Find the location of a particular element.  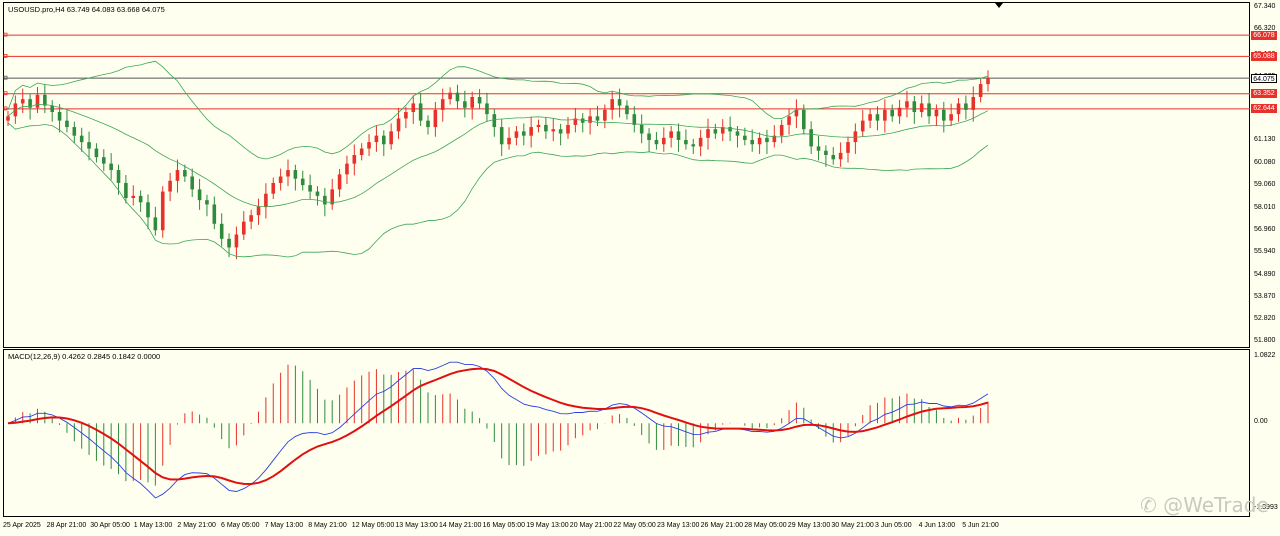

hline-price-label: 66.078 is located at coordinates (1264, 35).